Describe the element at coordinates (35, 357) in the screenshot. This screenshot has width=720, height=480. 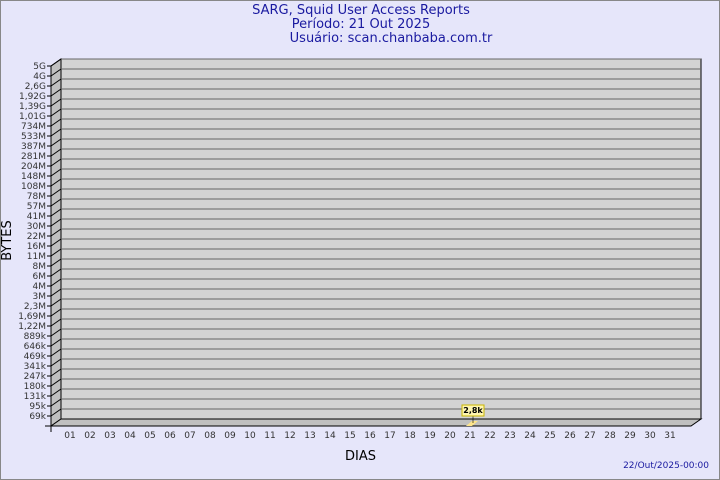
I see `y-tick-label: 469k` at that location.